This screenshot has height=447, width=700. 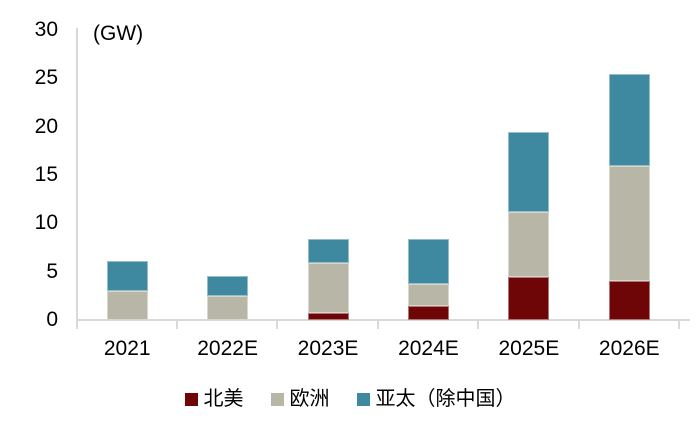 What do you see at coordinates (46, 223) in the screenshot?
I see `y-tick-label: 10` at bounding box center [46, 223].